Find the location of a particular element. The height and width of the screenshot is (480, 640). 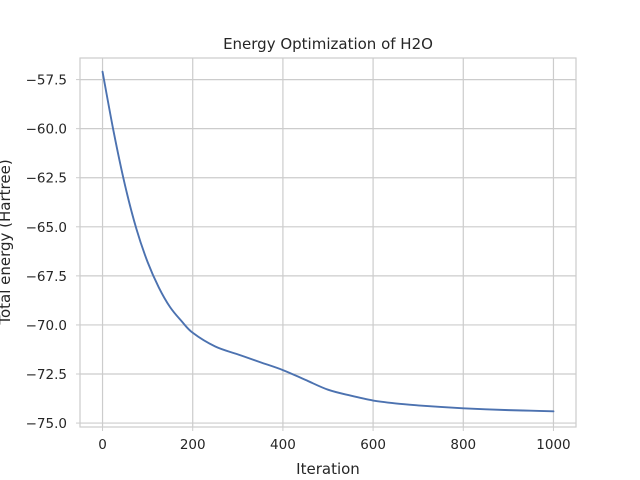

y-tick-label: −72.5 is located at coordinates (46, 375).